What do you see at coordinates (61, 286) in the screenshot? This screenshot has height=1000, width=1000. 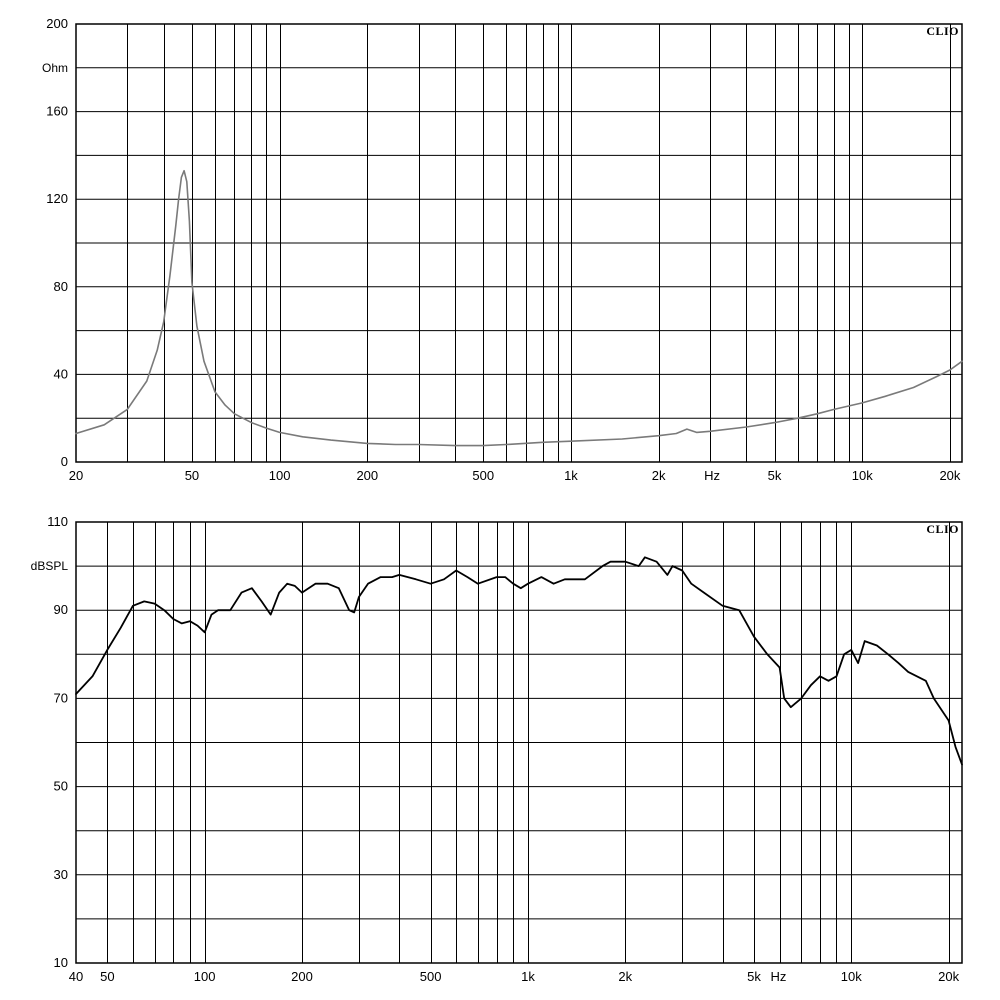 I see `y-tick-label: 80` at bounding box center [61, 286].